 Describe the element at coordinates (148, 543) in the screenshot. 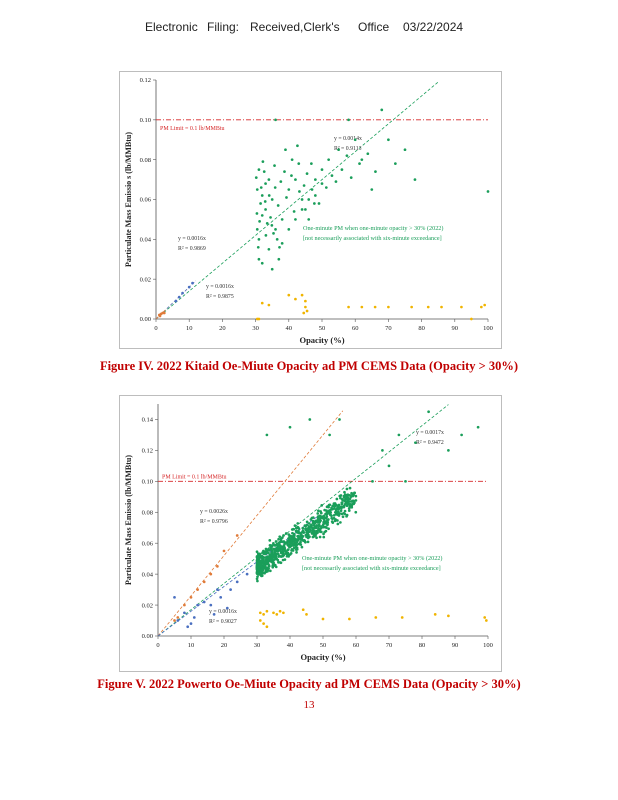

I see `fig5-y-tick-label: 0.06` at that location.